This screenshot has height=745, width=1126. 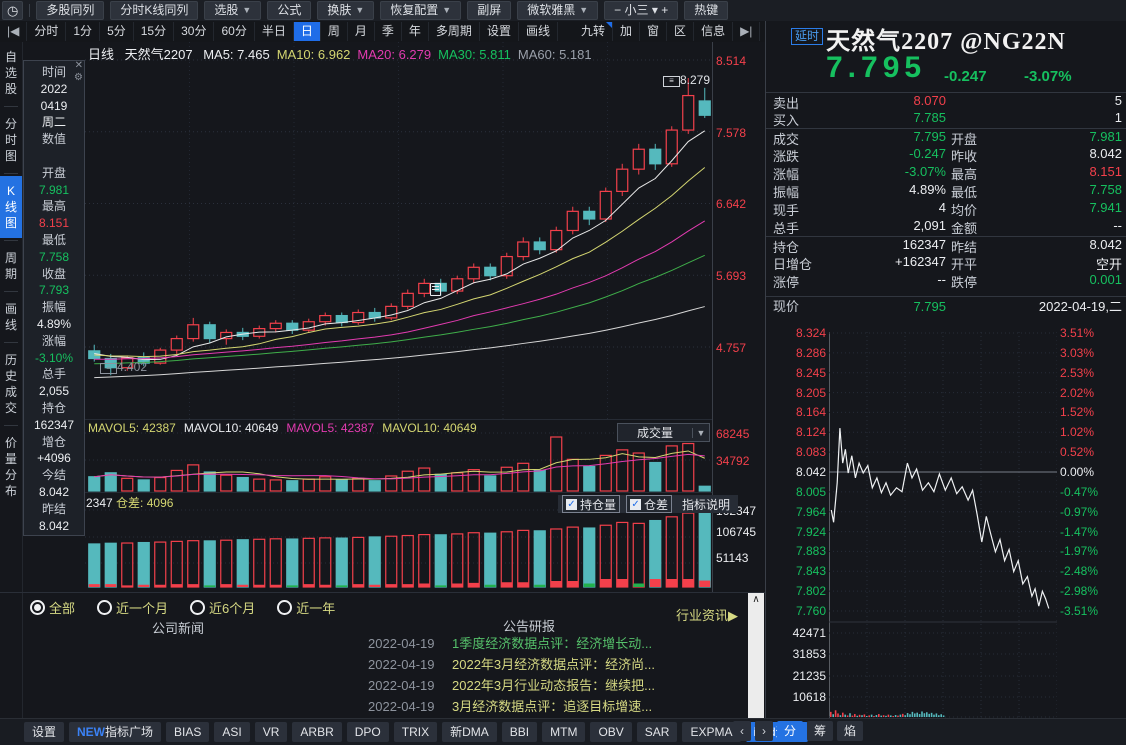 What do you see at coordinates (786, 210) in the screenshot?
I see `quote-label: 现手` at bounding box center [786, 210].